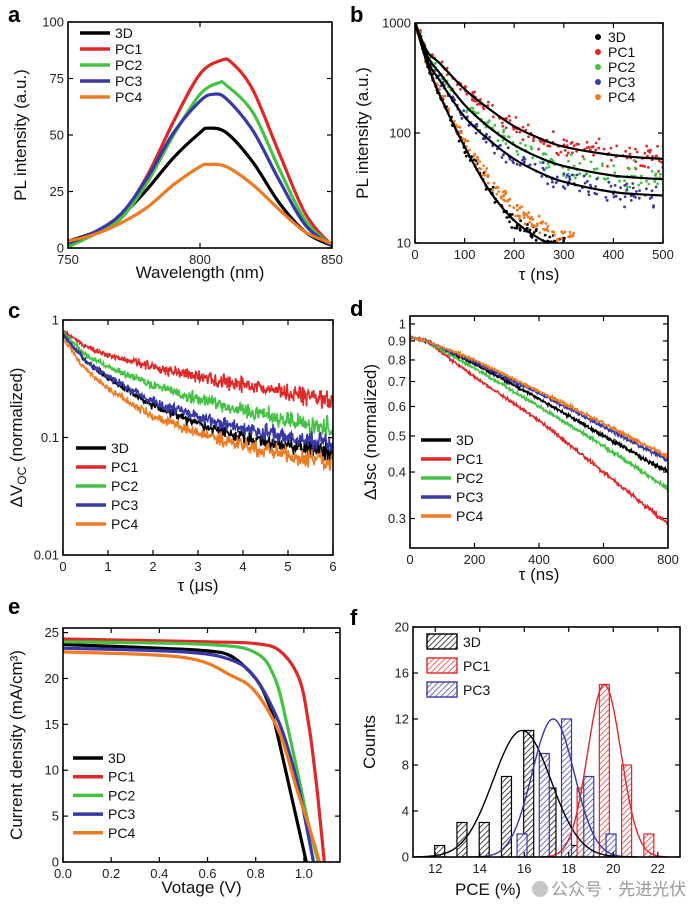  What do you see at coordinates (465, 254) in the screenshot?
I see `x-tick-label: 100` at bounding box center [465, 254].